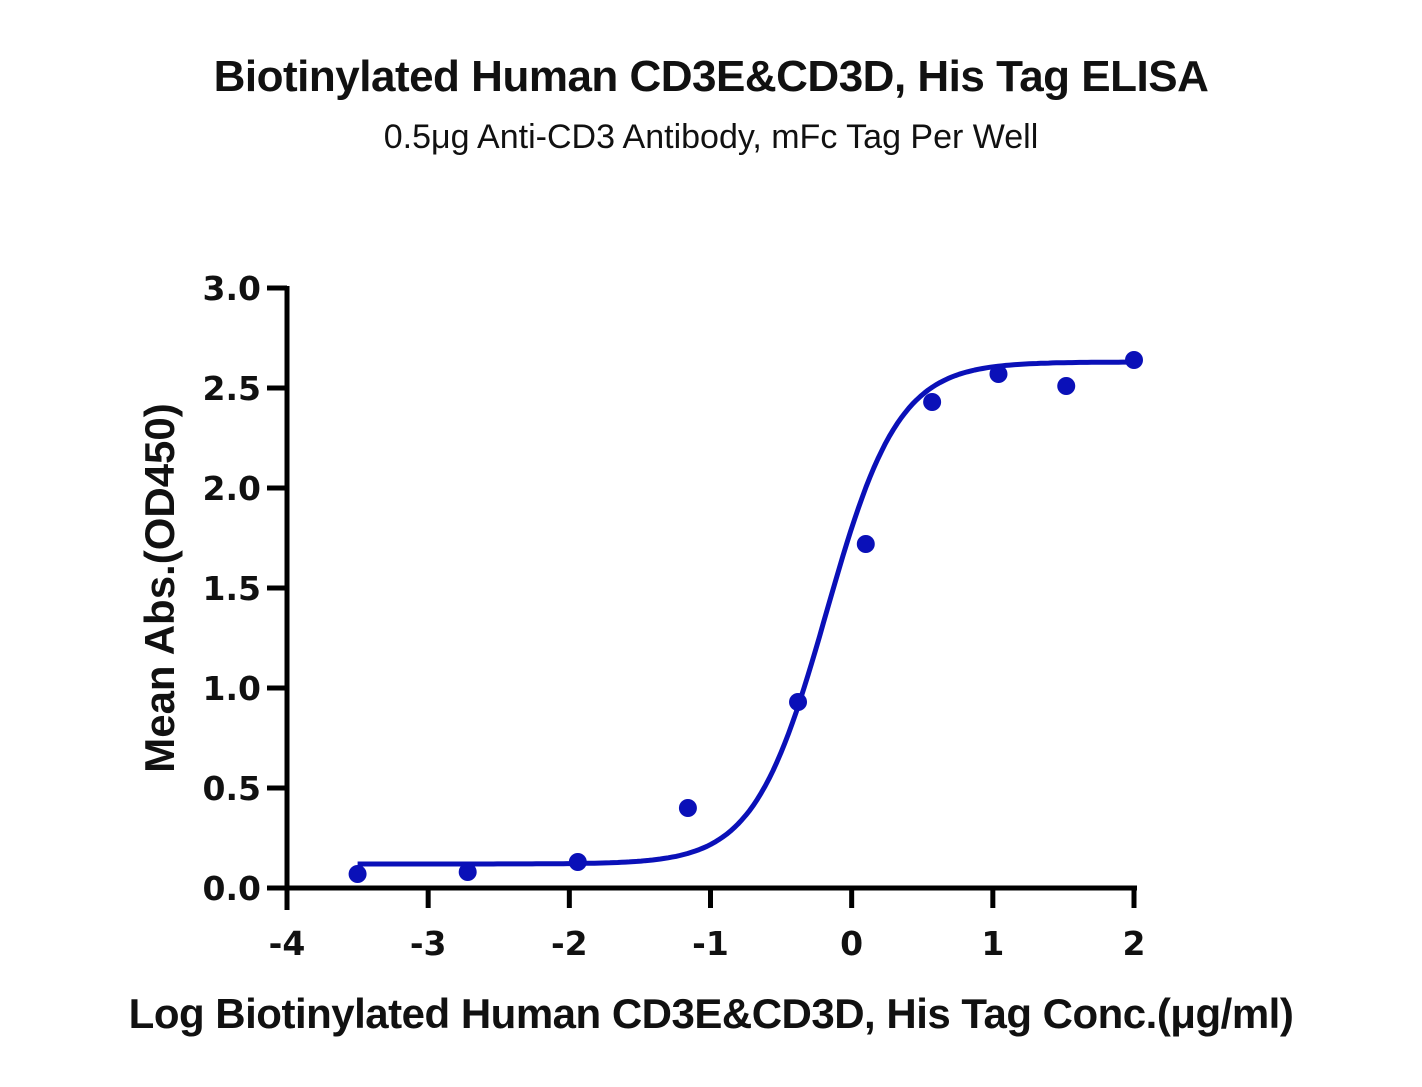  I want to click on y-tick-label: 1.5, so click(232, 588).